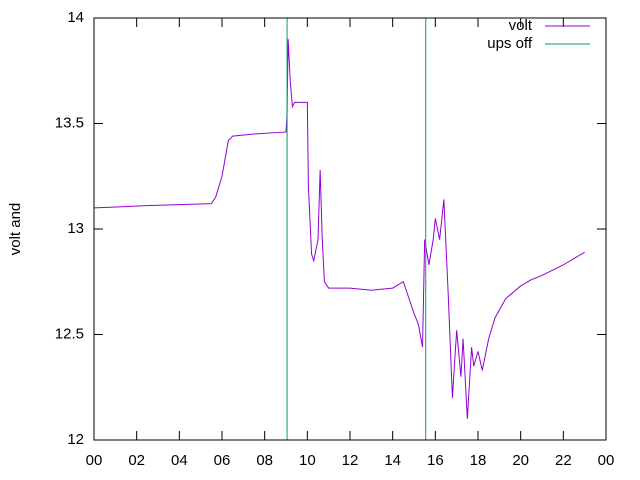  I want to click on x-tick-label: 04, so click(179, 460).